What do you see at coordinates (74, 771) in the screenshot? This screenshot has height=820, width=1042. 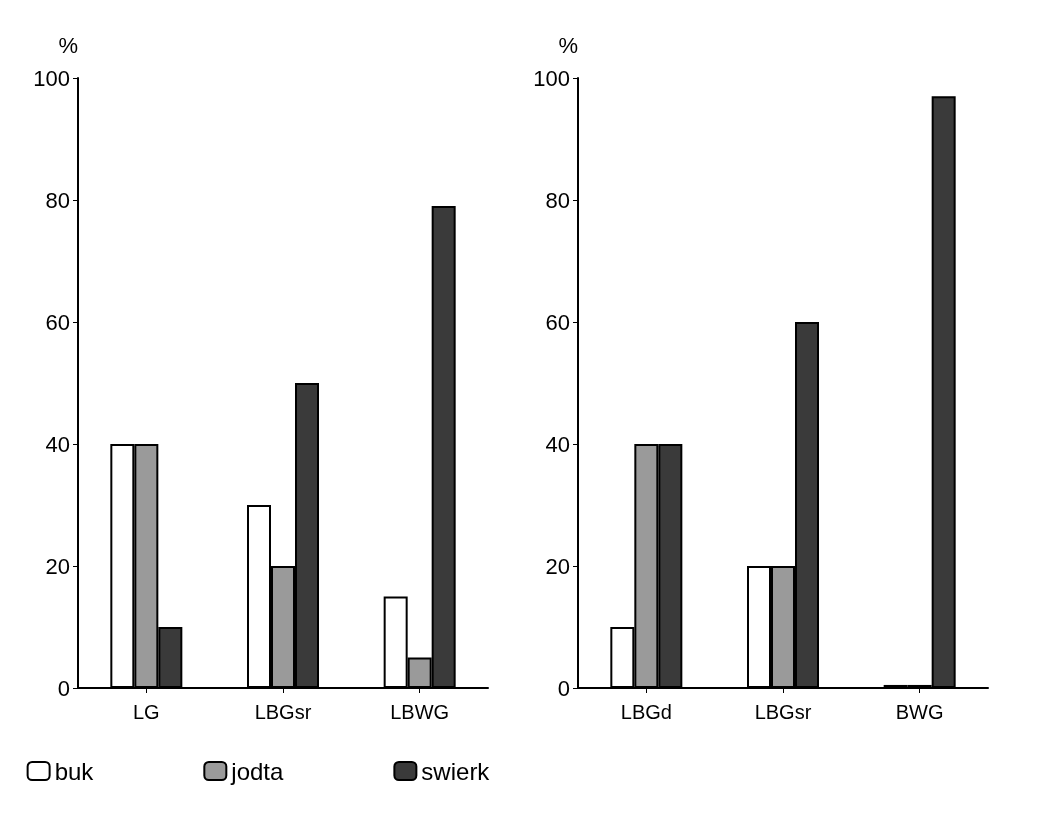 I see `legend-label: buk` at bounding box center [74, 771].